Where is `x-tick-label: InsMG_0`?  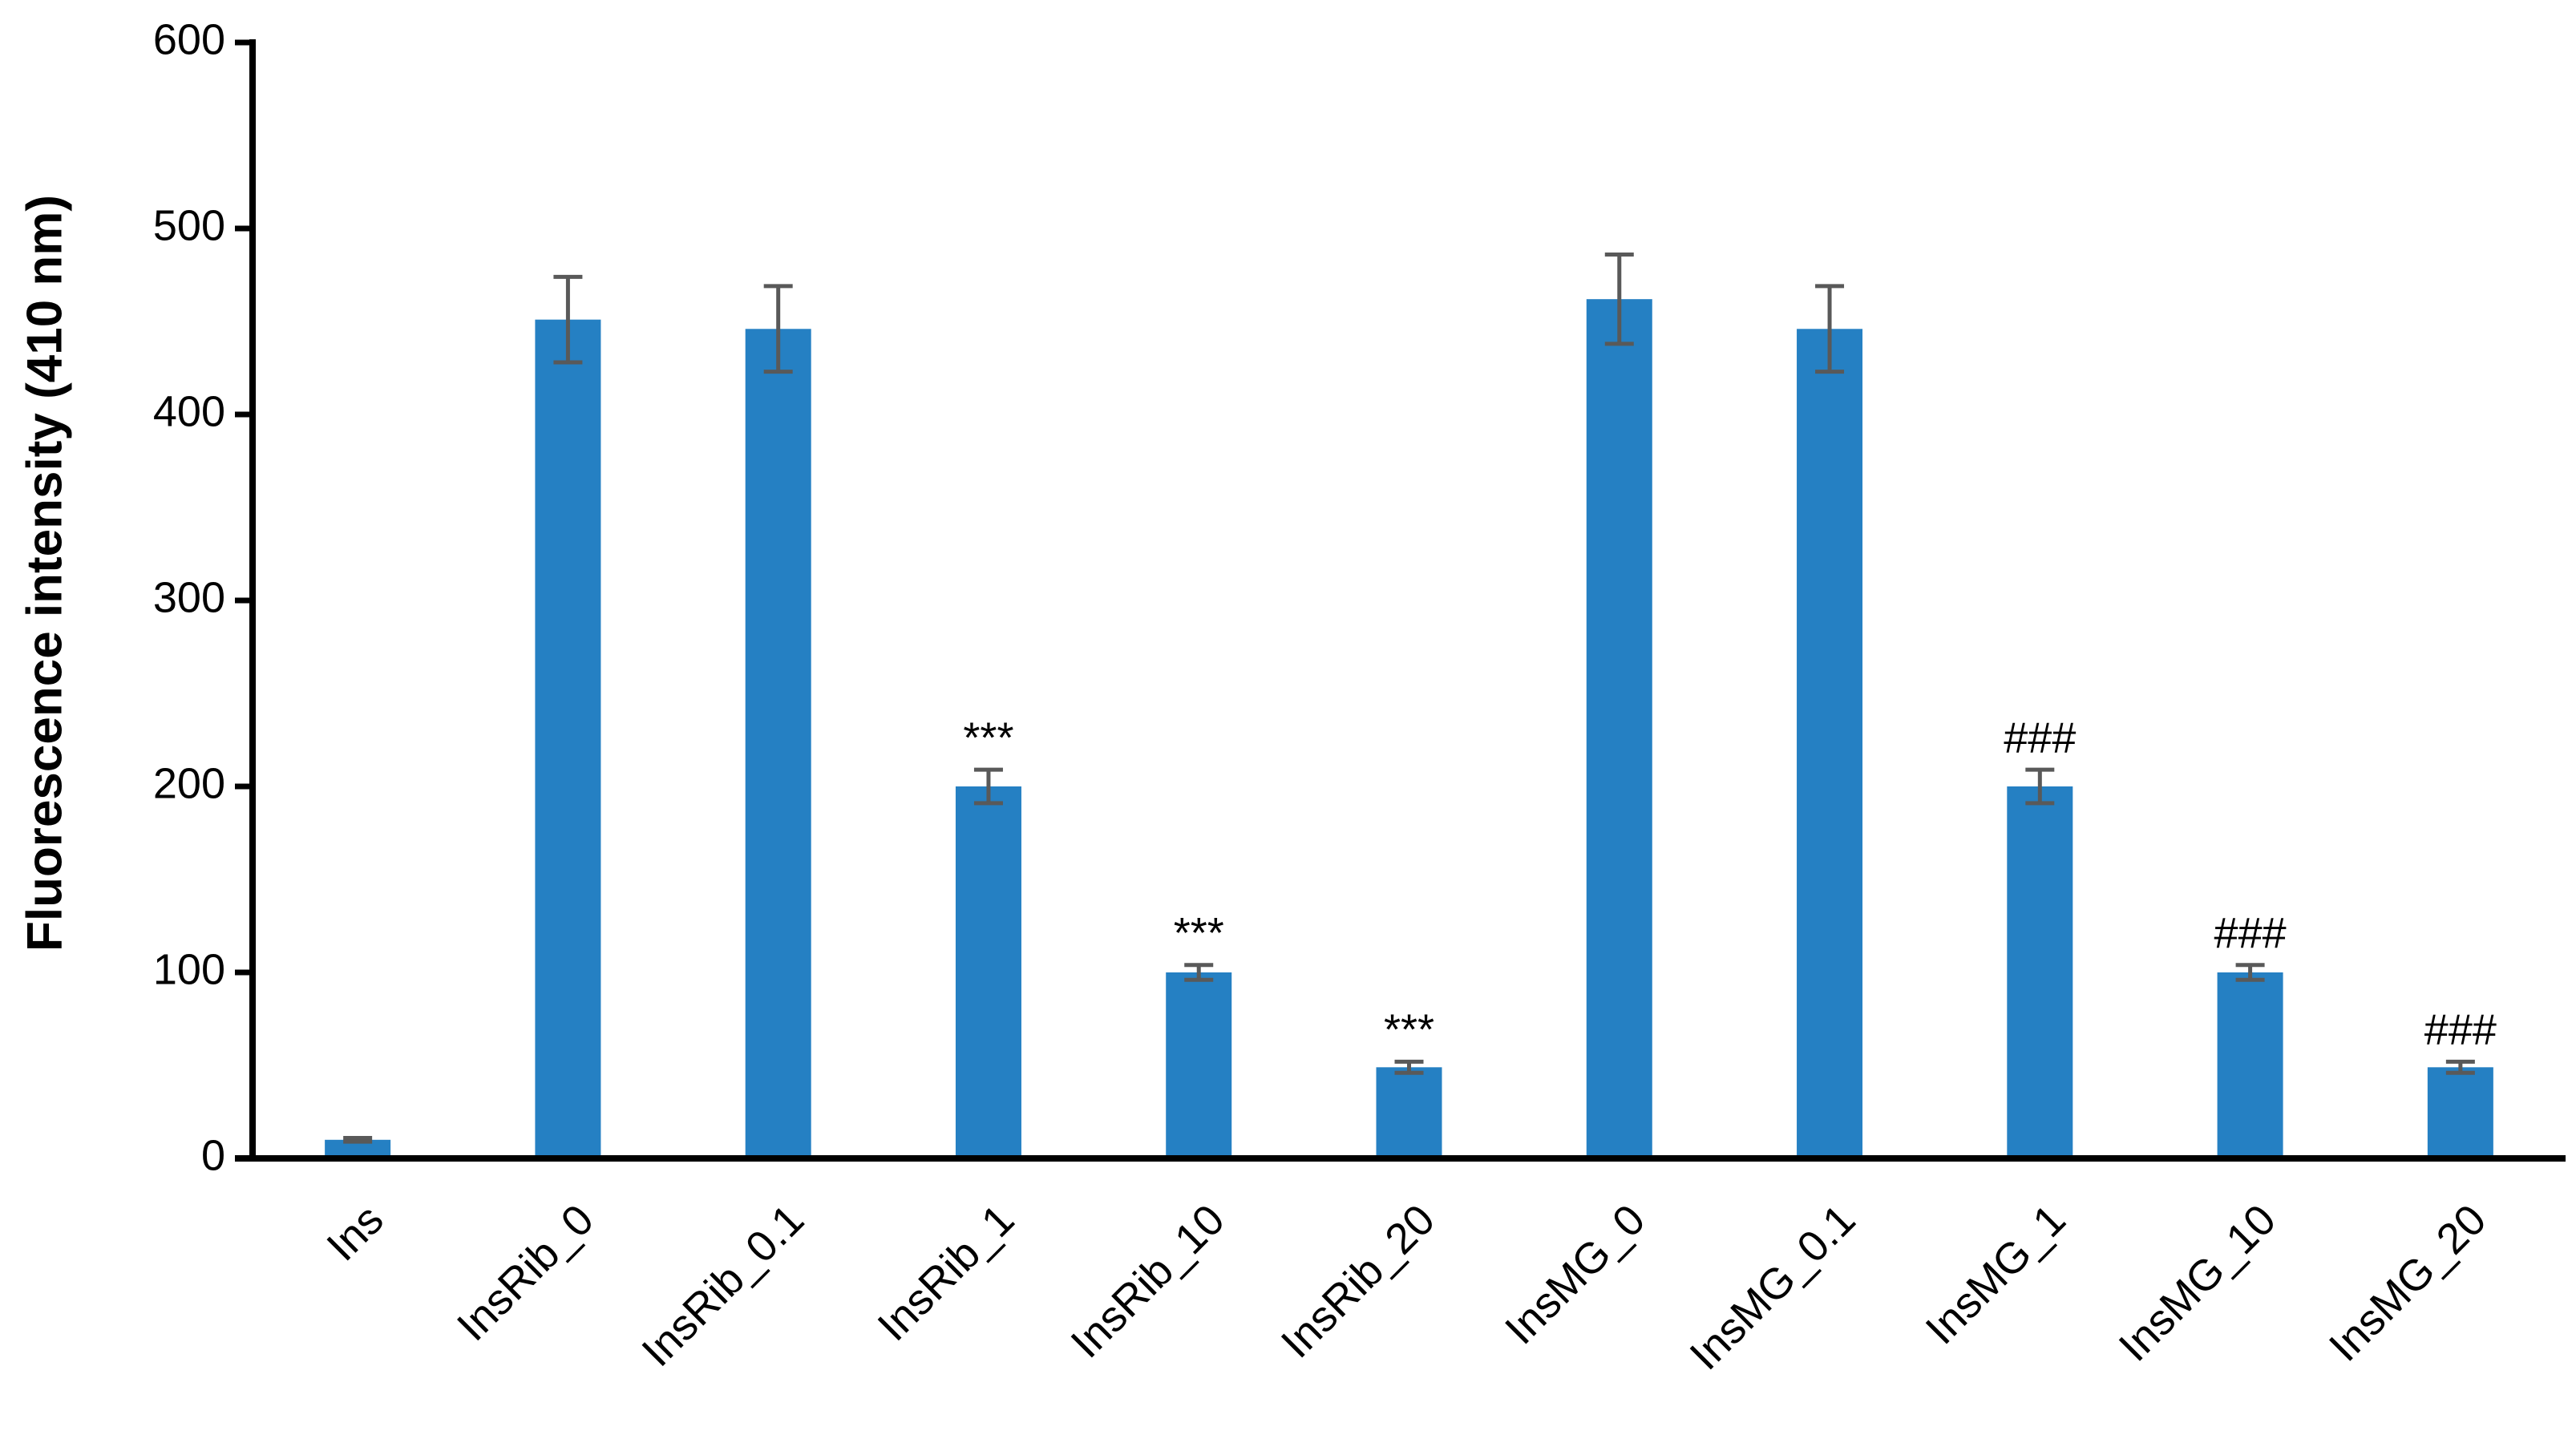
x-tick-label: InsMG_0 is located at coordinates (1575, 1274).